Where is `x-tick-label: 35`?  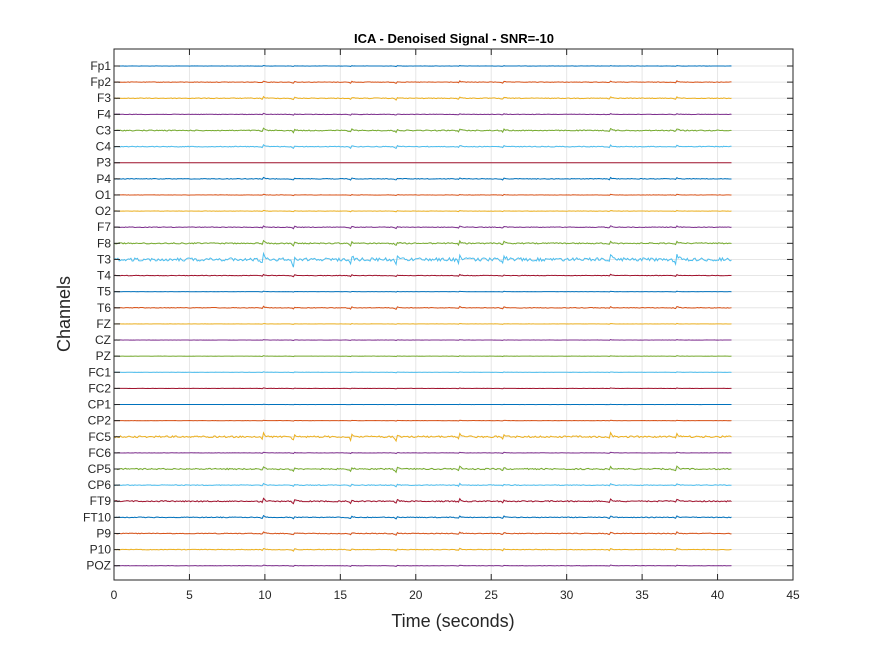 x-tick-label: 35 is located at coordinates (642, 595).